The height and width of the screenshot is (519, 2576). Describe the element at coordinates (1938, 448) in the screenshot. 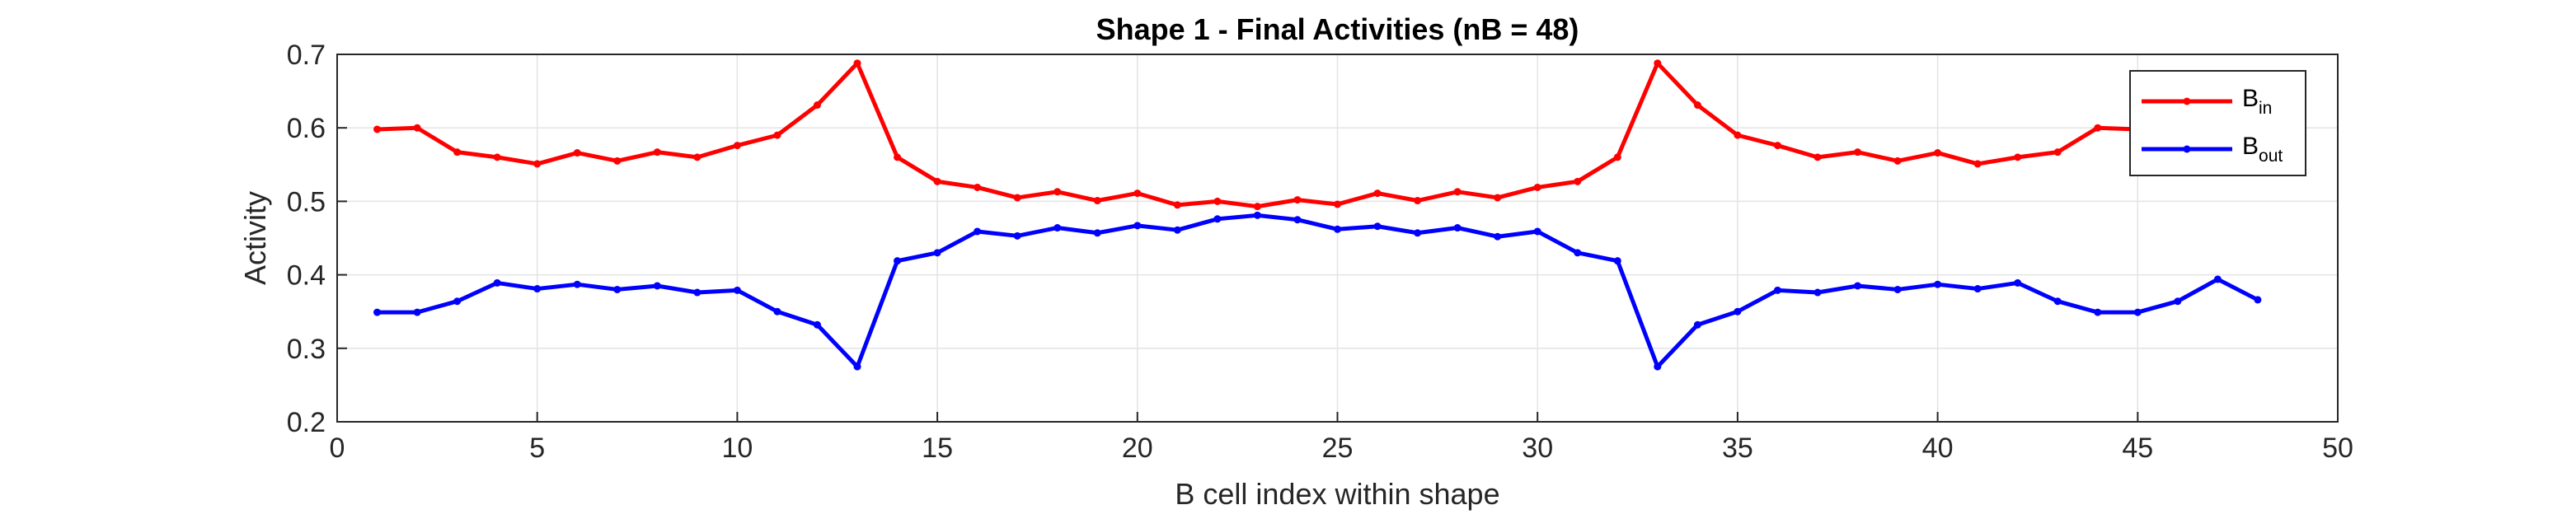

I see `x-tick-label: 40` at that location.